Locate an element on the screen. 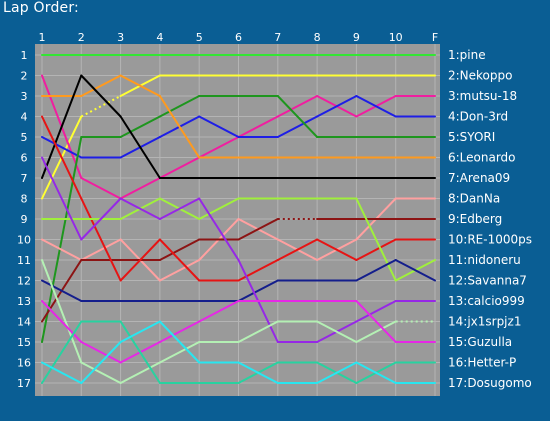 Image resolution: width=550 pixels, height=421 pixels. legend-label: 8:DanNa is located at coordinates (474, 199).